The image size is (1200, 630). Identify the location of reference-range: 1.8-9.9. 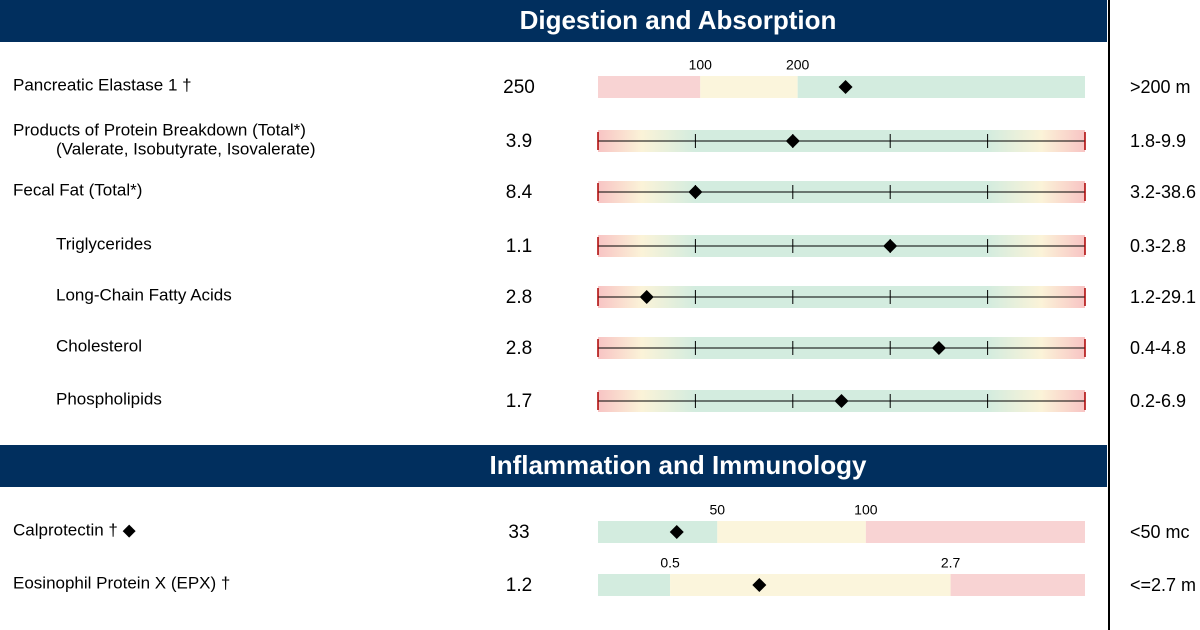
(1158, 141).